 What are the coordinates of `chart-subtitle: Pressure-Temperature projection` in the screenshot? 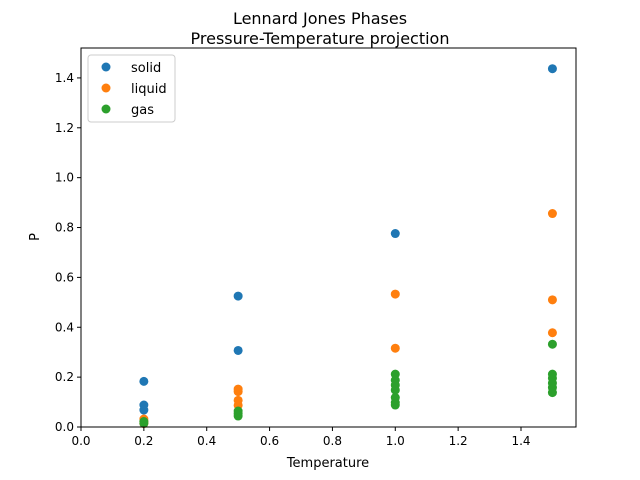 It's located at (320, 38).